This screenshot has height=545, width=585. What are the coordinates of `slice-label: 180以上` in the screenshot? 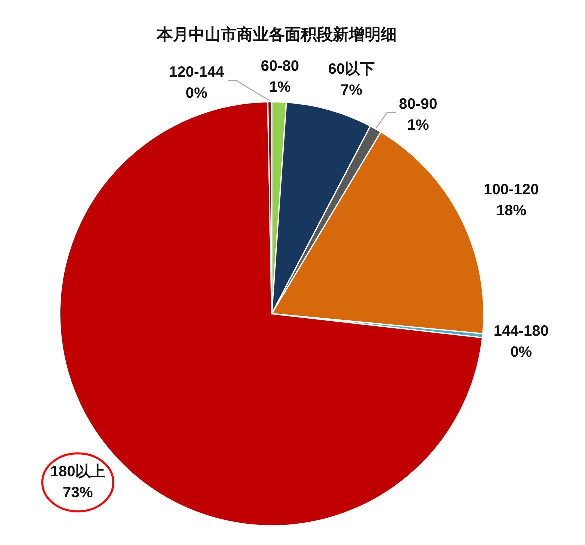 It's located at (78, 472).